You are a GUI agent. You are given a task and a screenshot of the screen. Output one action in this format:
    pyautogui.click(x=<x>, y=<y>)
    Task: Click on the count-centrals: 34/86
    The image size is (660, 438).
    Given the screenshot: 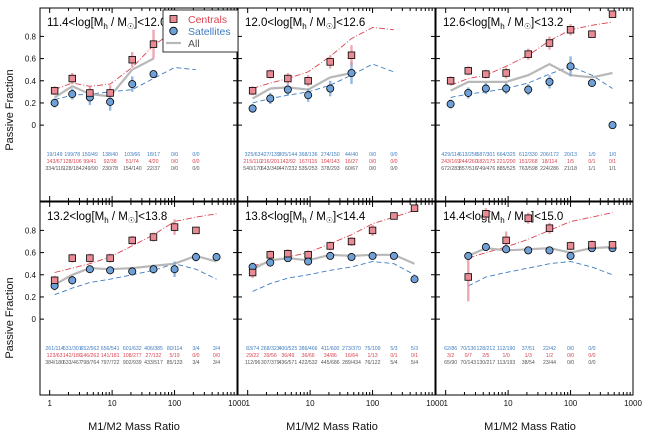 What is the action you would take?
    pyautogui.click(x=330, y=356)
    